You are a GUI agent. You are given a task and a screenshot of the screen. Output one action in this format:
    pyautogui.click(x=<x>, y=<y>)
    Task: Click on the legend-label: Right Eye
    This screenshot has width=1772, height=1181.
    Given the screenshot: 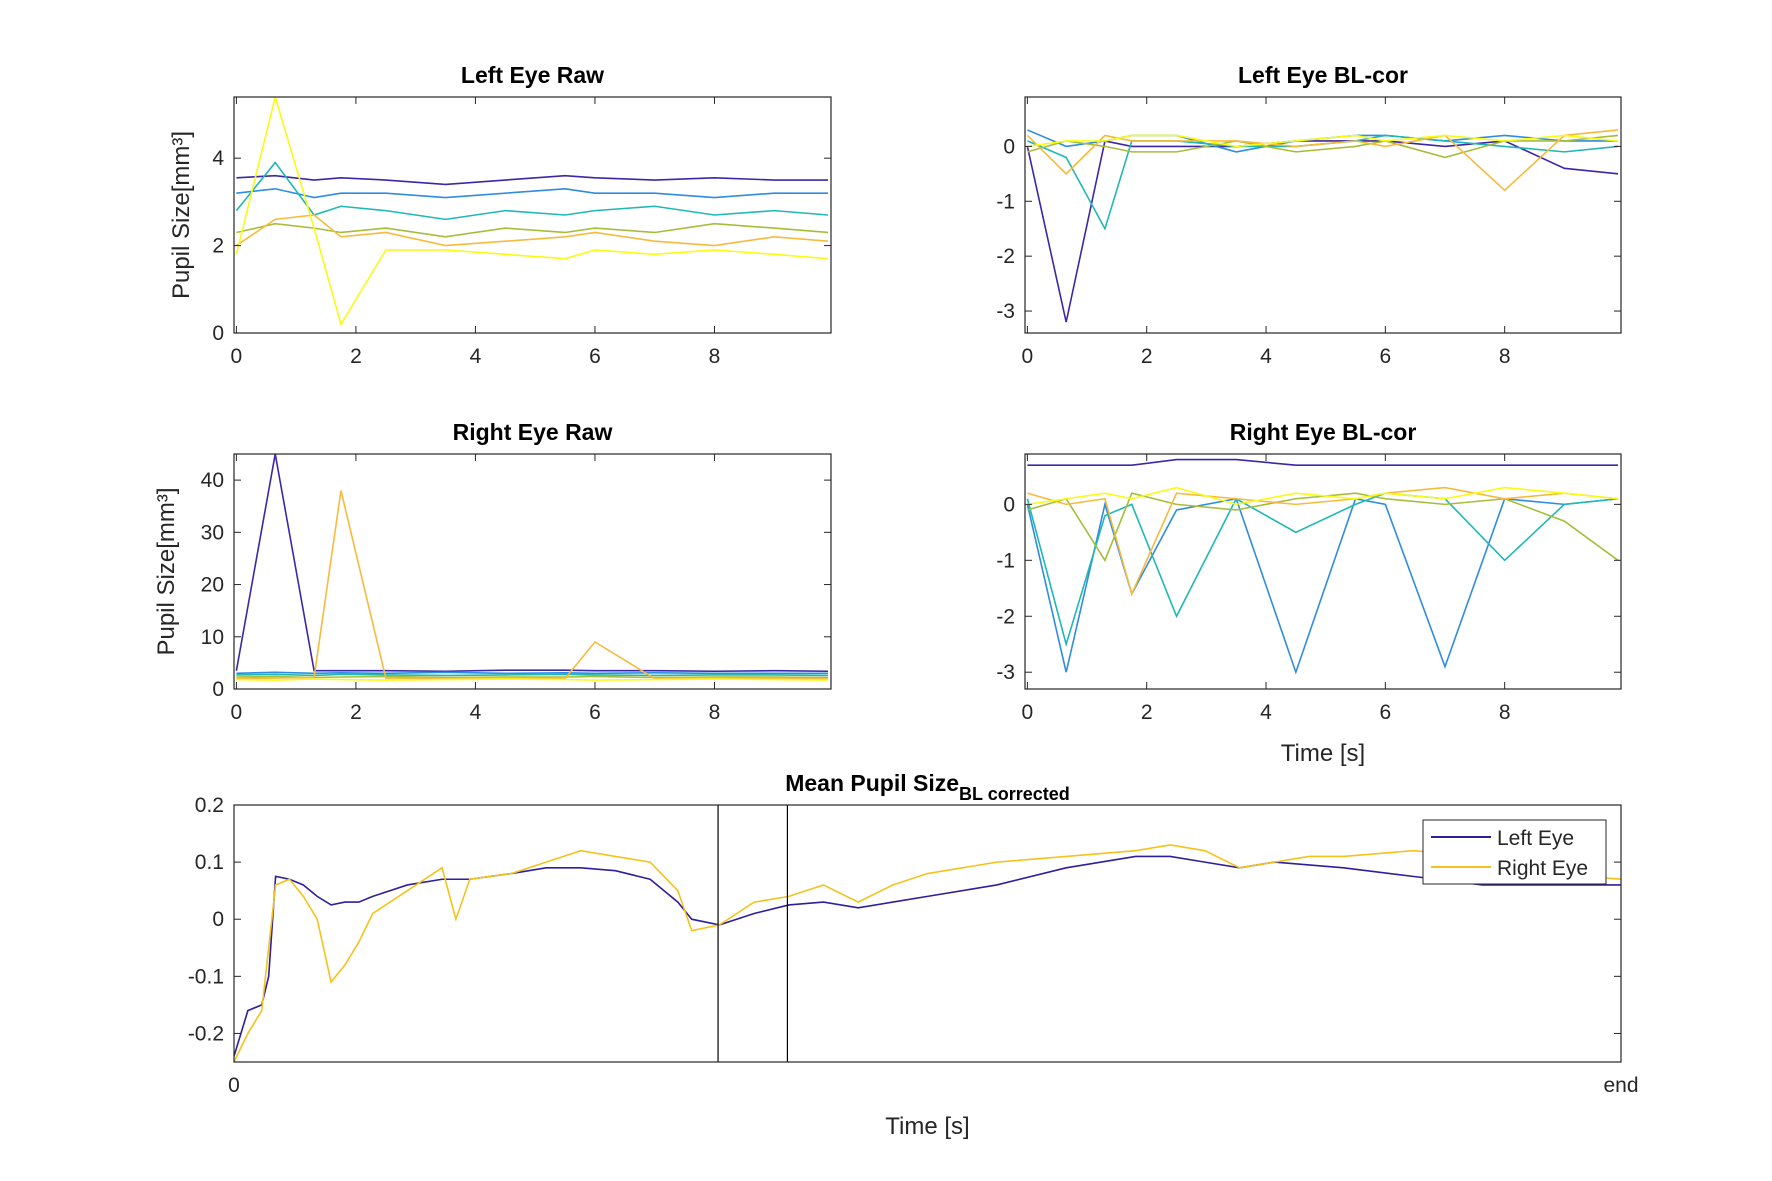 What is the action you would take?
    pyautogui.click(x=1542, y=868)
    